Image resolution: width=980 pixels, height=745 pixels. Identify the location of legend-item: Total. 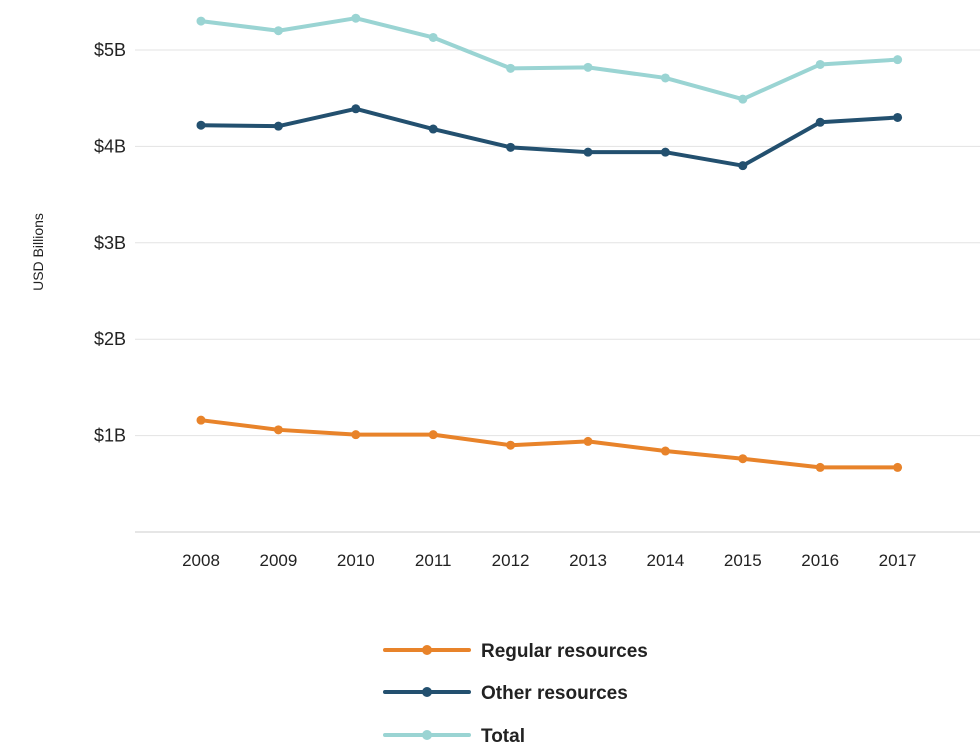
(454, 735).